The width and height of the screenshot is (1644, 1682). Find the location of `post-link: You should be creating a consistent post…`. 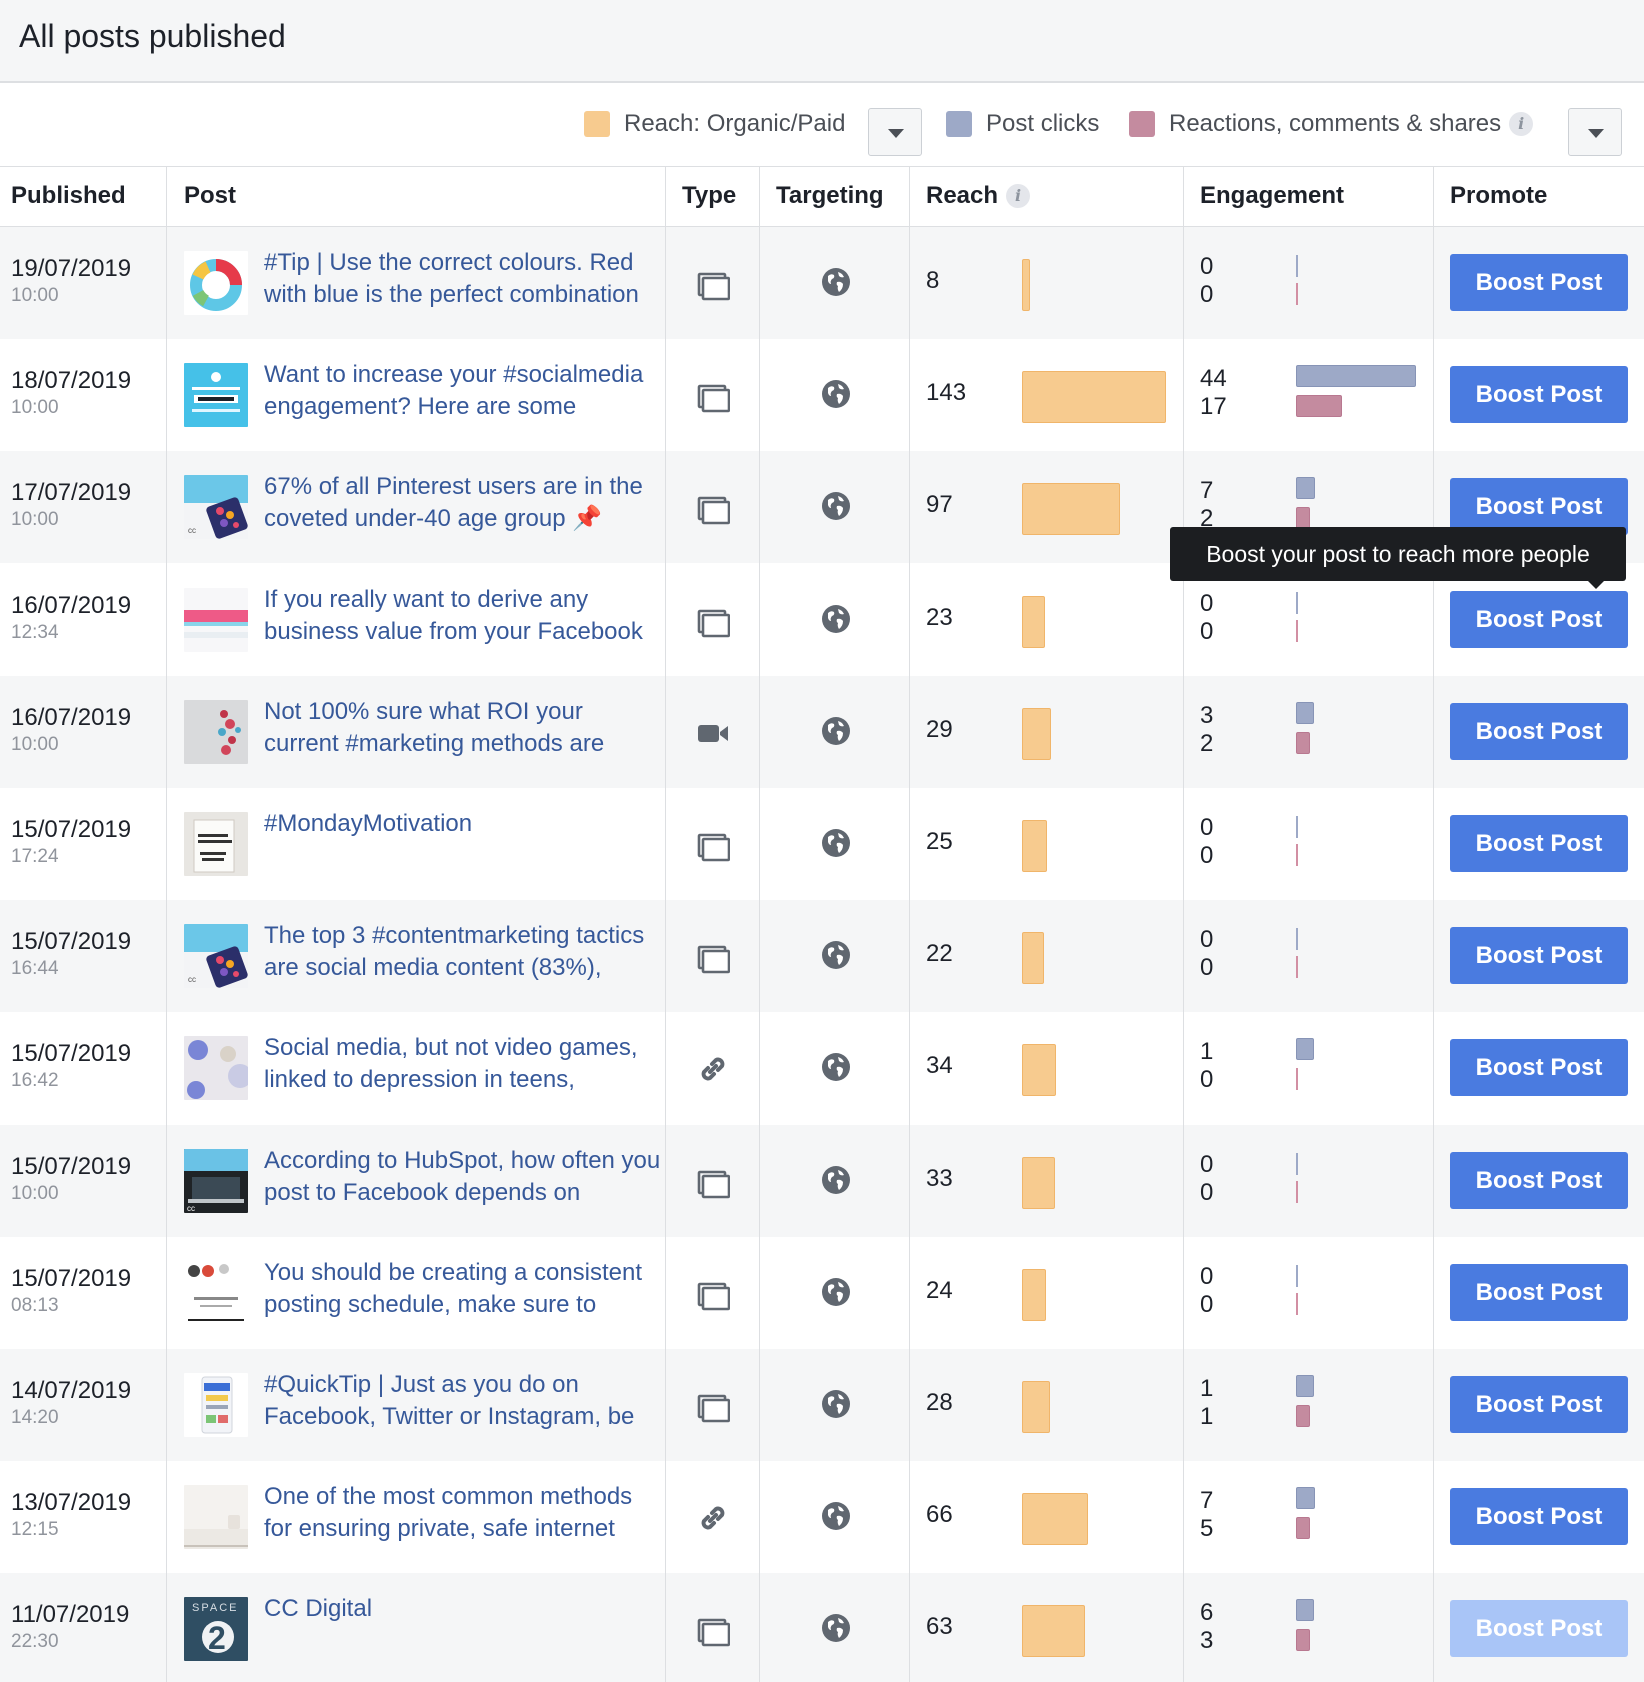

post-link: You should be creating a consistent post… is located at coordinates (453, 1288).